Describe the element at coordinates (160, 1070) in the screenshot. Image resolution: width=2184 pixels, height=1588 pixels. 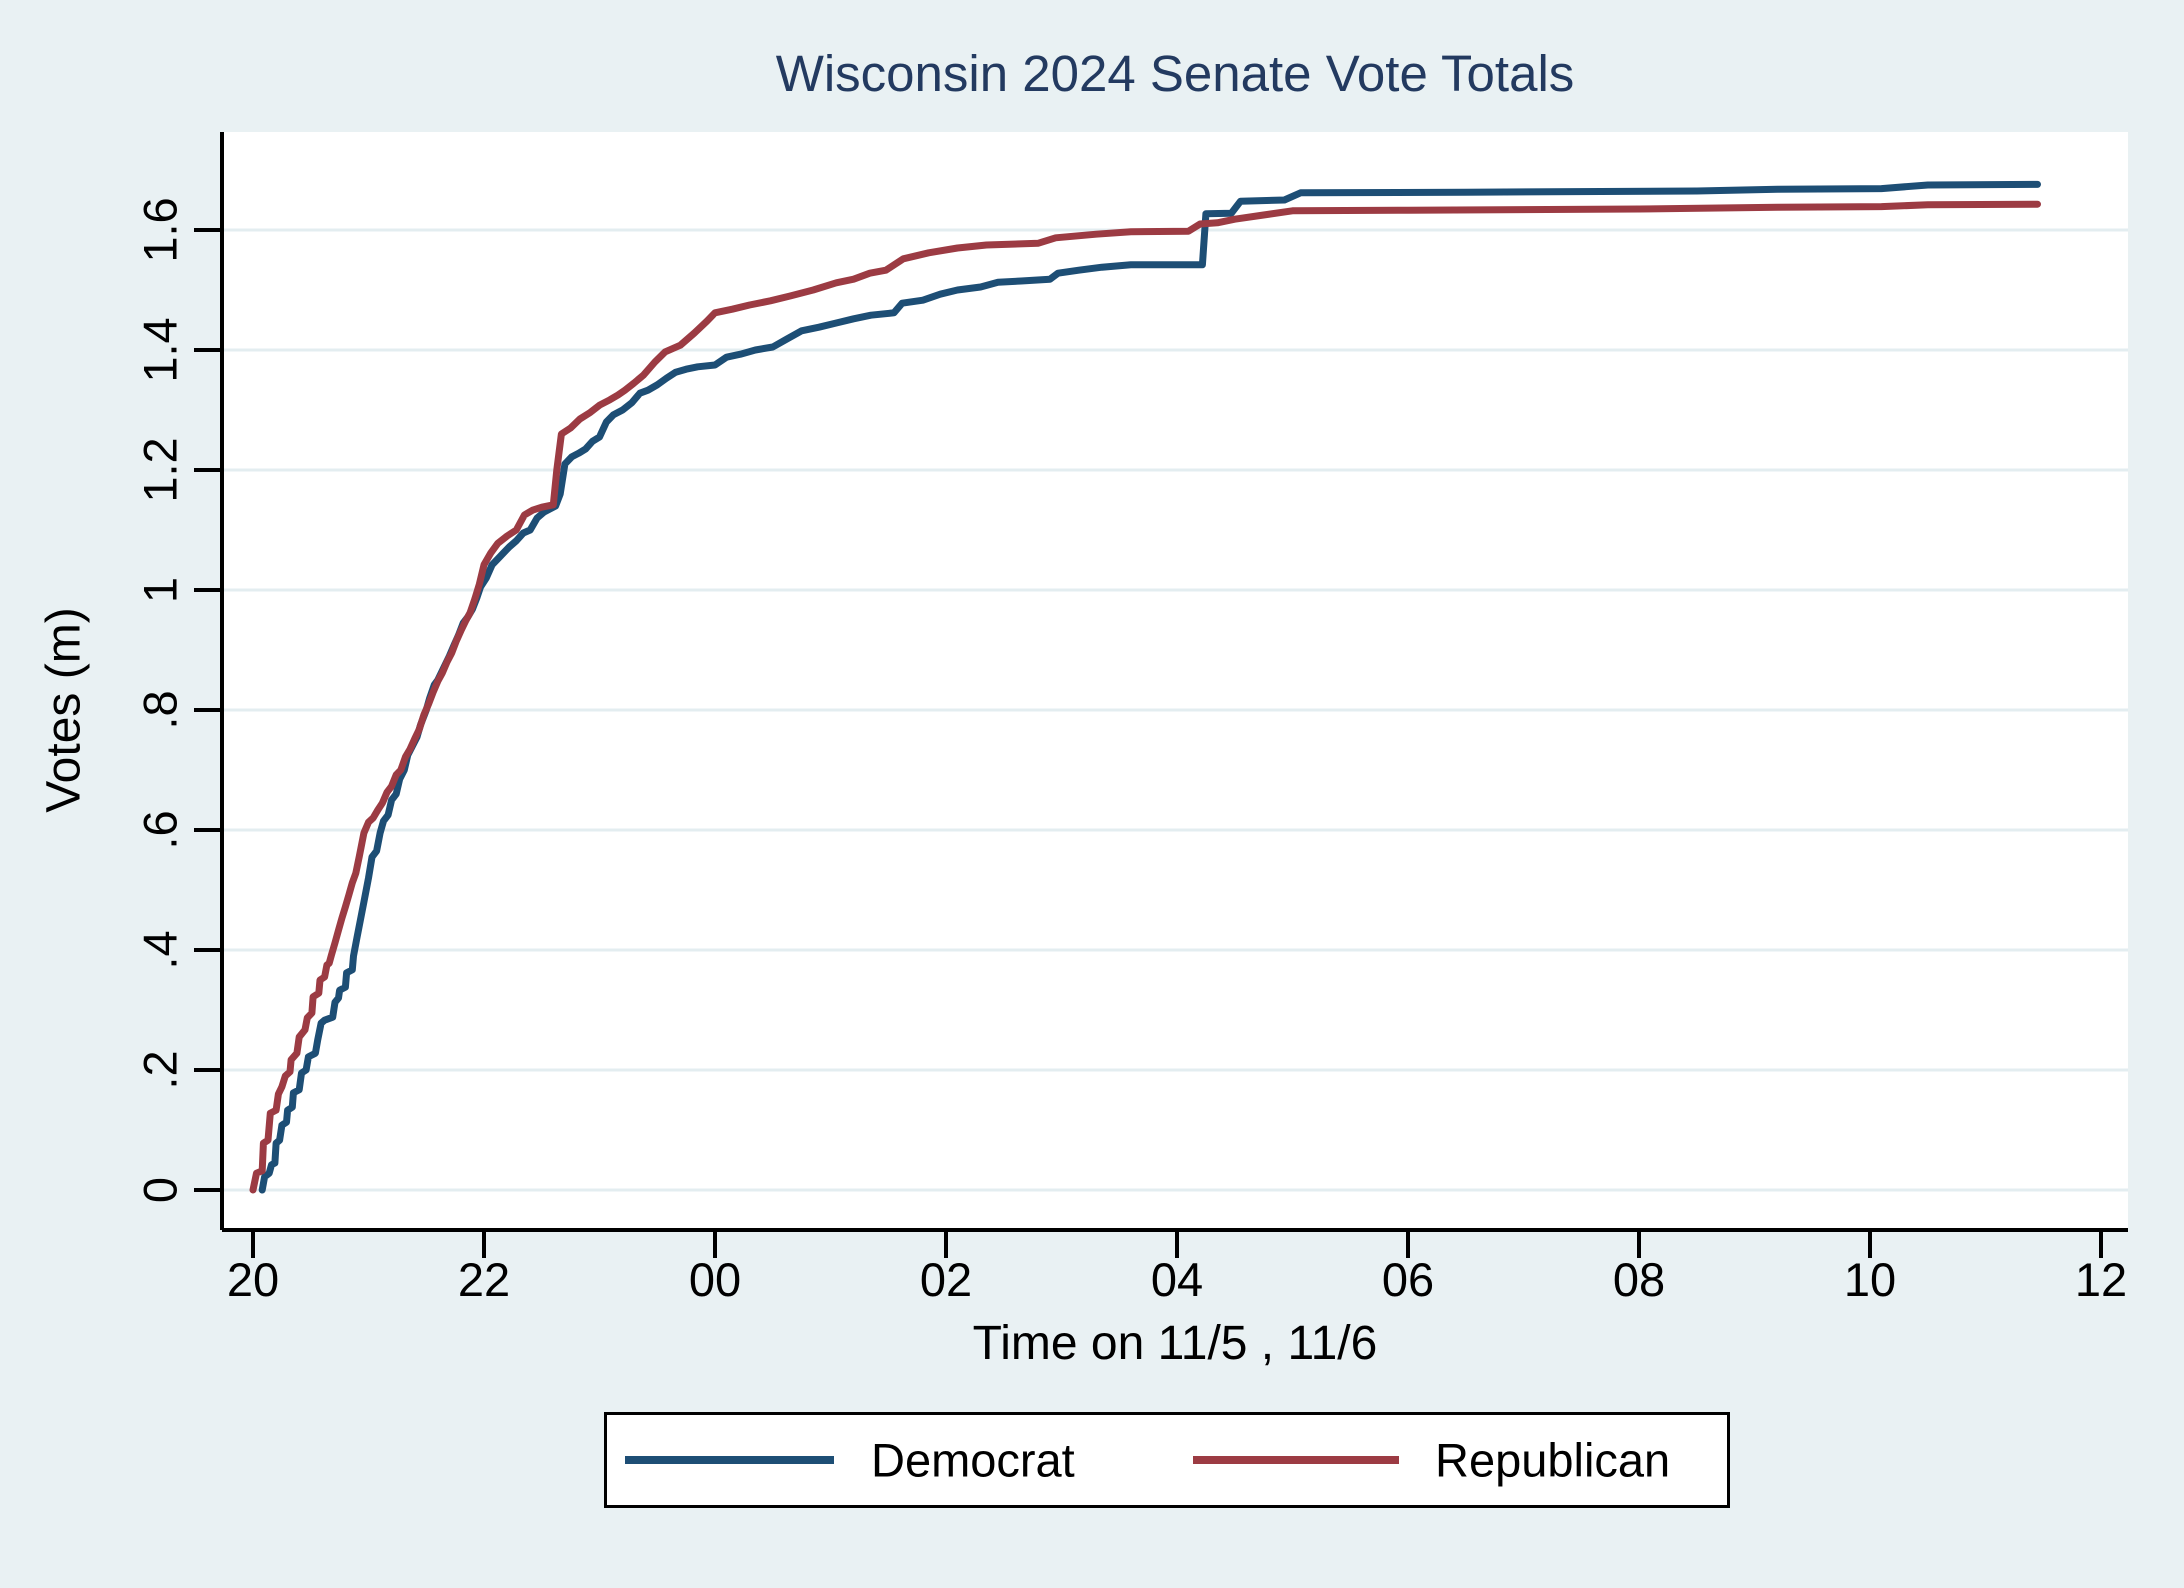
I see `y-tick-label-.2: .2` at that location.